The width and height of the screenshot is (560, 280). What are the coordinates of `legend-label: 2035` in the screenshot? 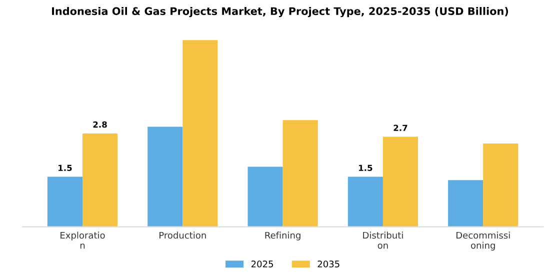 It's located at (329, 264).